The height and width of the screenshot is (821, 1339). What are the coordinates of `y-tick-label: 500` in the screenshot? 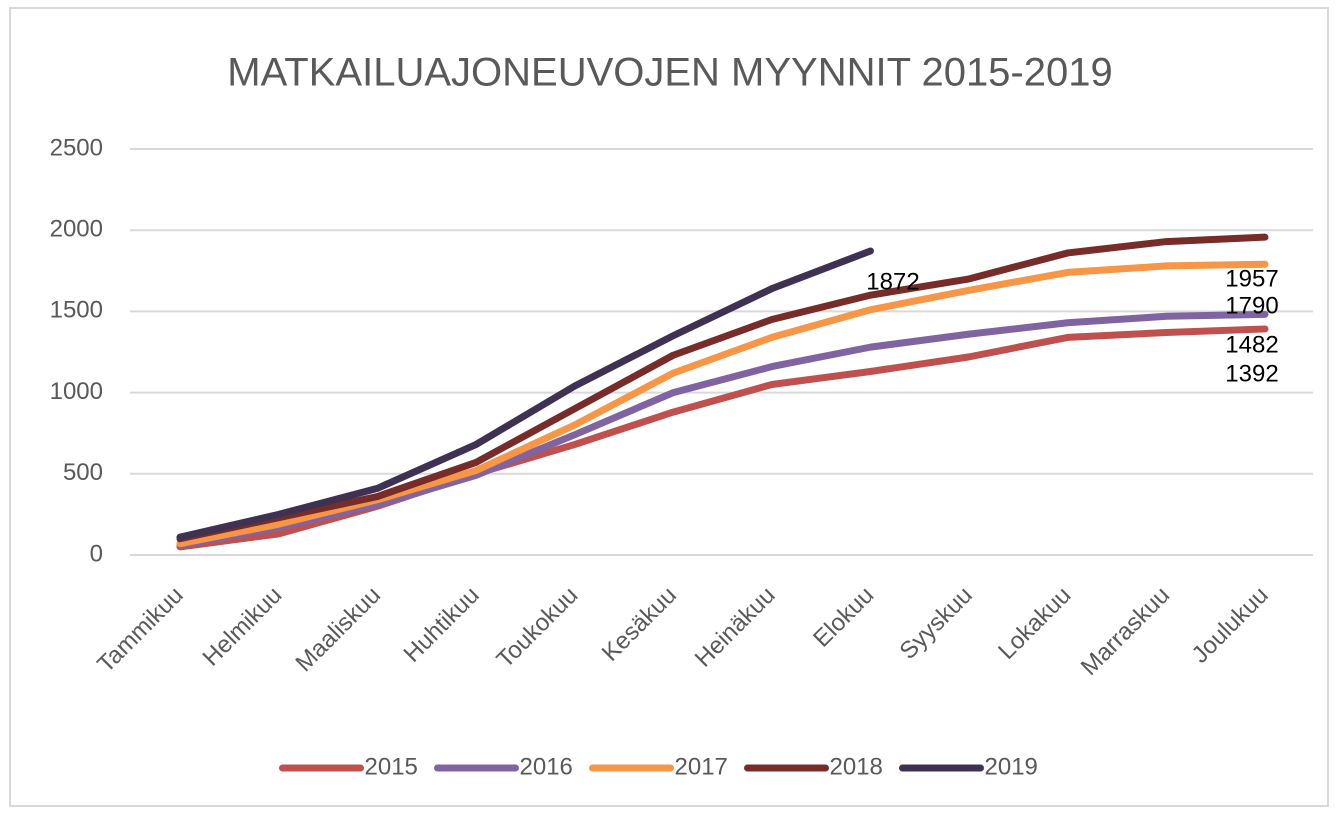 It's located at (83, 472).